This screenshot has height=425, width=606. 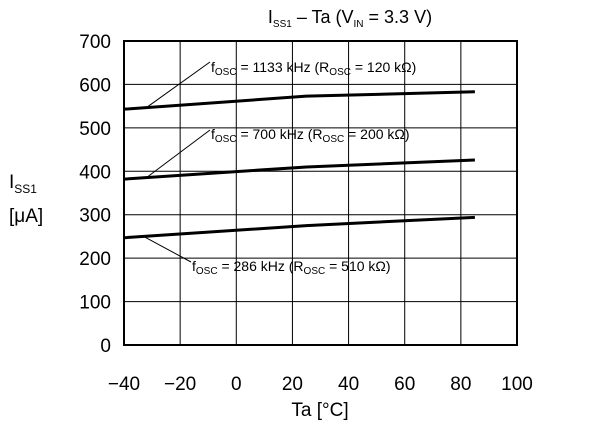 I want to click on y-axis-unit: [μA], so click(x=26, y=216).